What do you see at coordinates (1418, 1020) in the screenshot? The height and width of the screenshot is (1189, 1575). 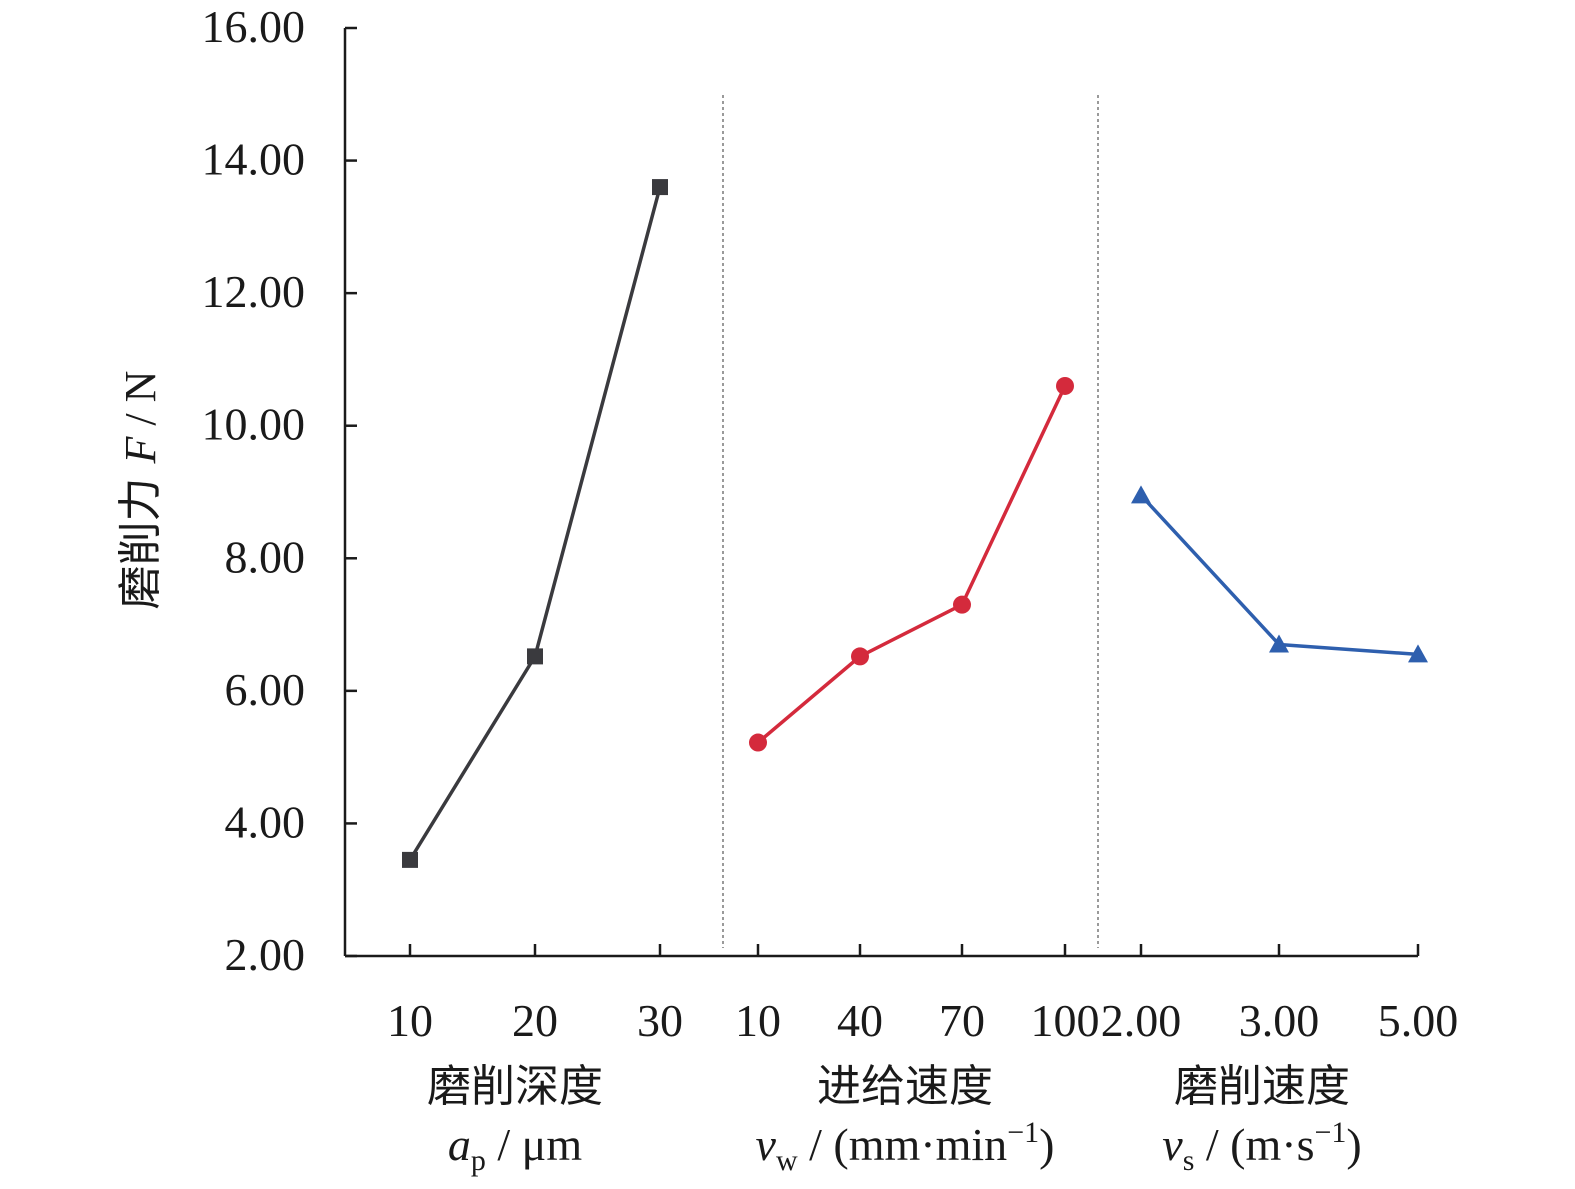 I see `x-tick-label: 5.00` at bounding box center [1418, 1020].